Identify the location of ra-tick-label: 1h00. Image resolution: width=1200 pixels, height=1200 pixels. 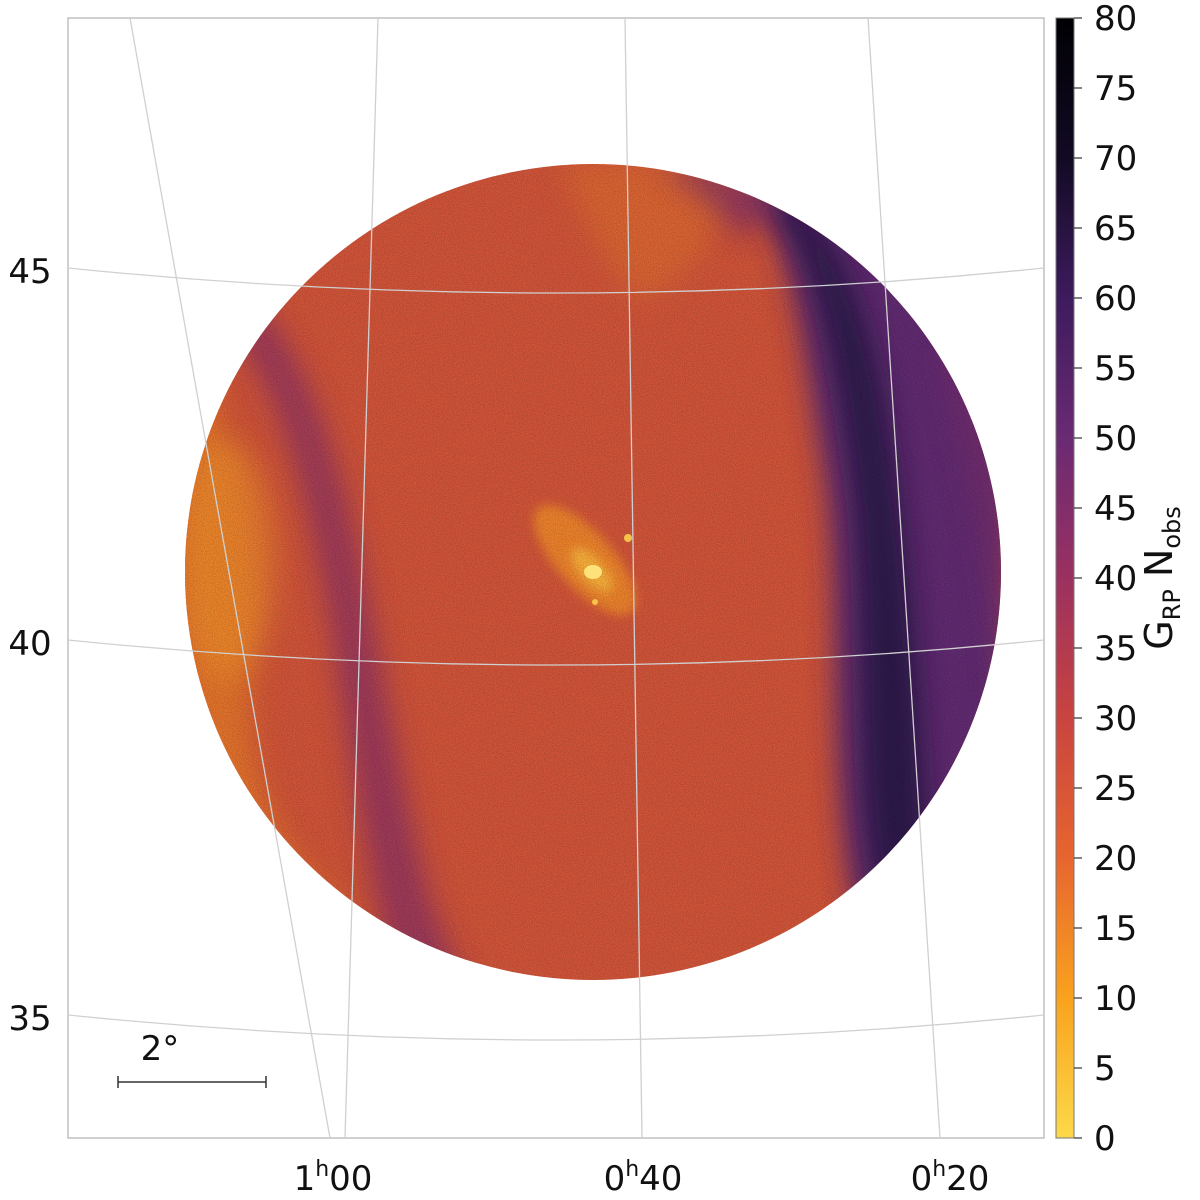
(333, 1178).